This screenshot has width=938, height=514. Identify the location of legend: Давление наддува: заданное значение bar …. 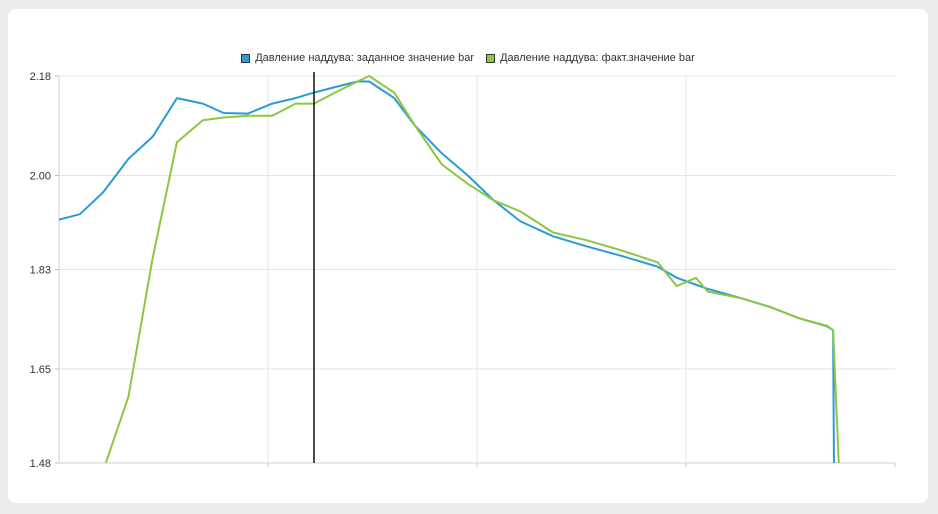
(468, 58).